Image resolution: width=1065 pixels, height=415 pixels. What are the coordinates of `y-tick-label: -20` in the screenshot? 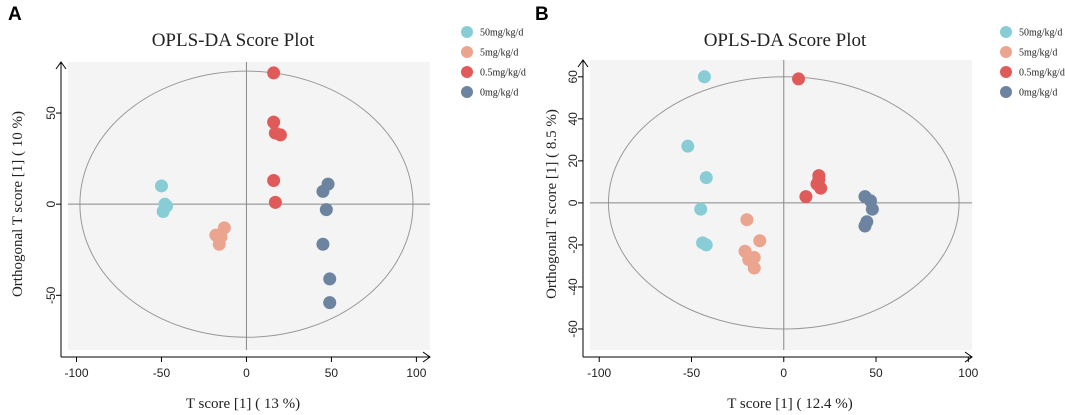 It's located at (573, 245).